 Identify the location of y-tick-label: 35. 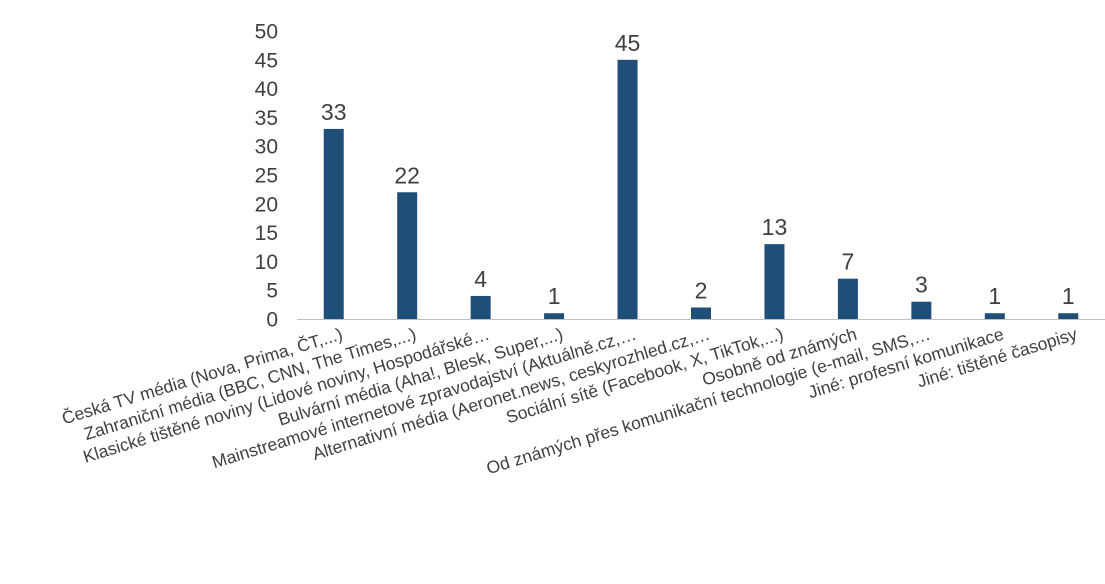
(266, 118).